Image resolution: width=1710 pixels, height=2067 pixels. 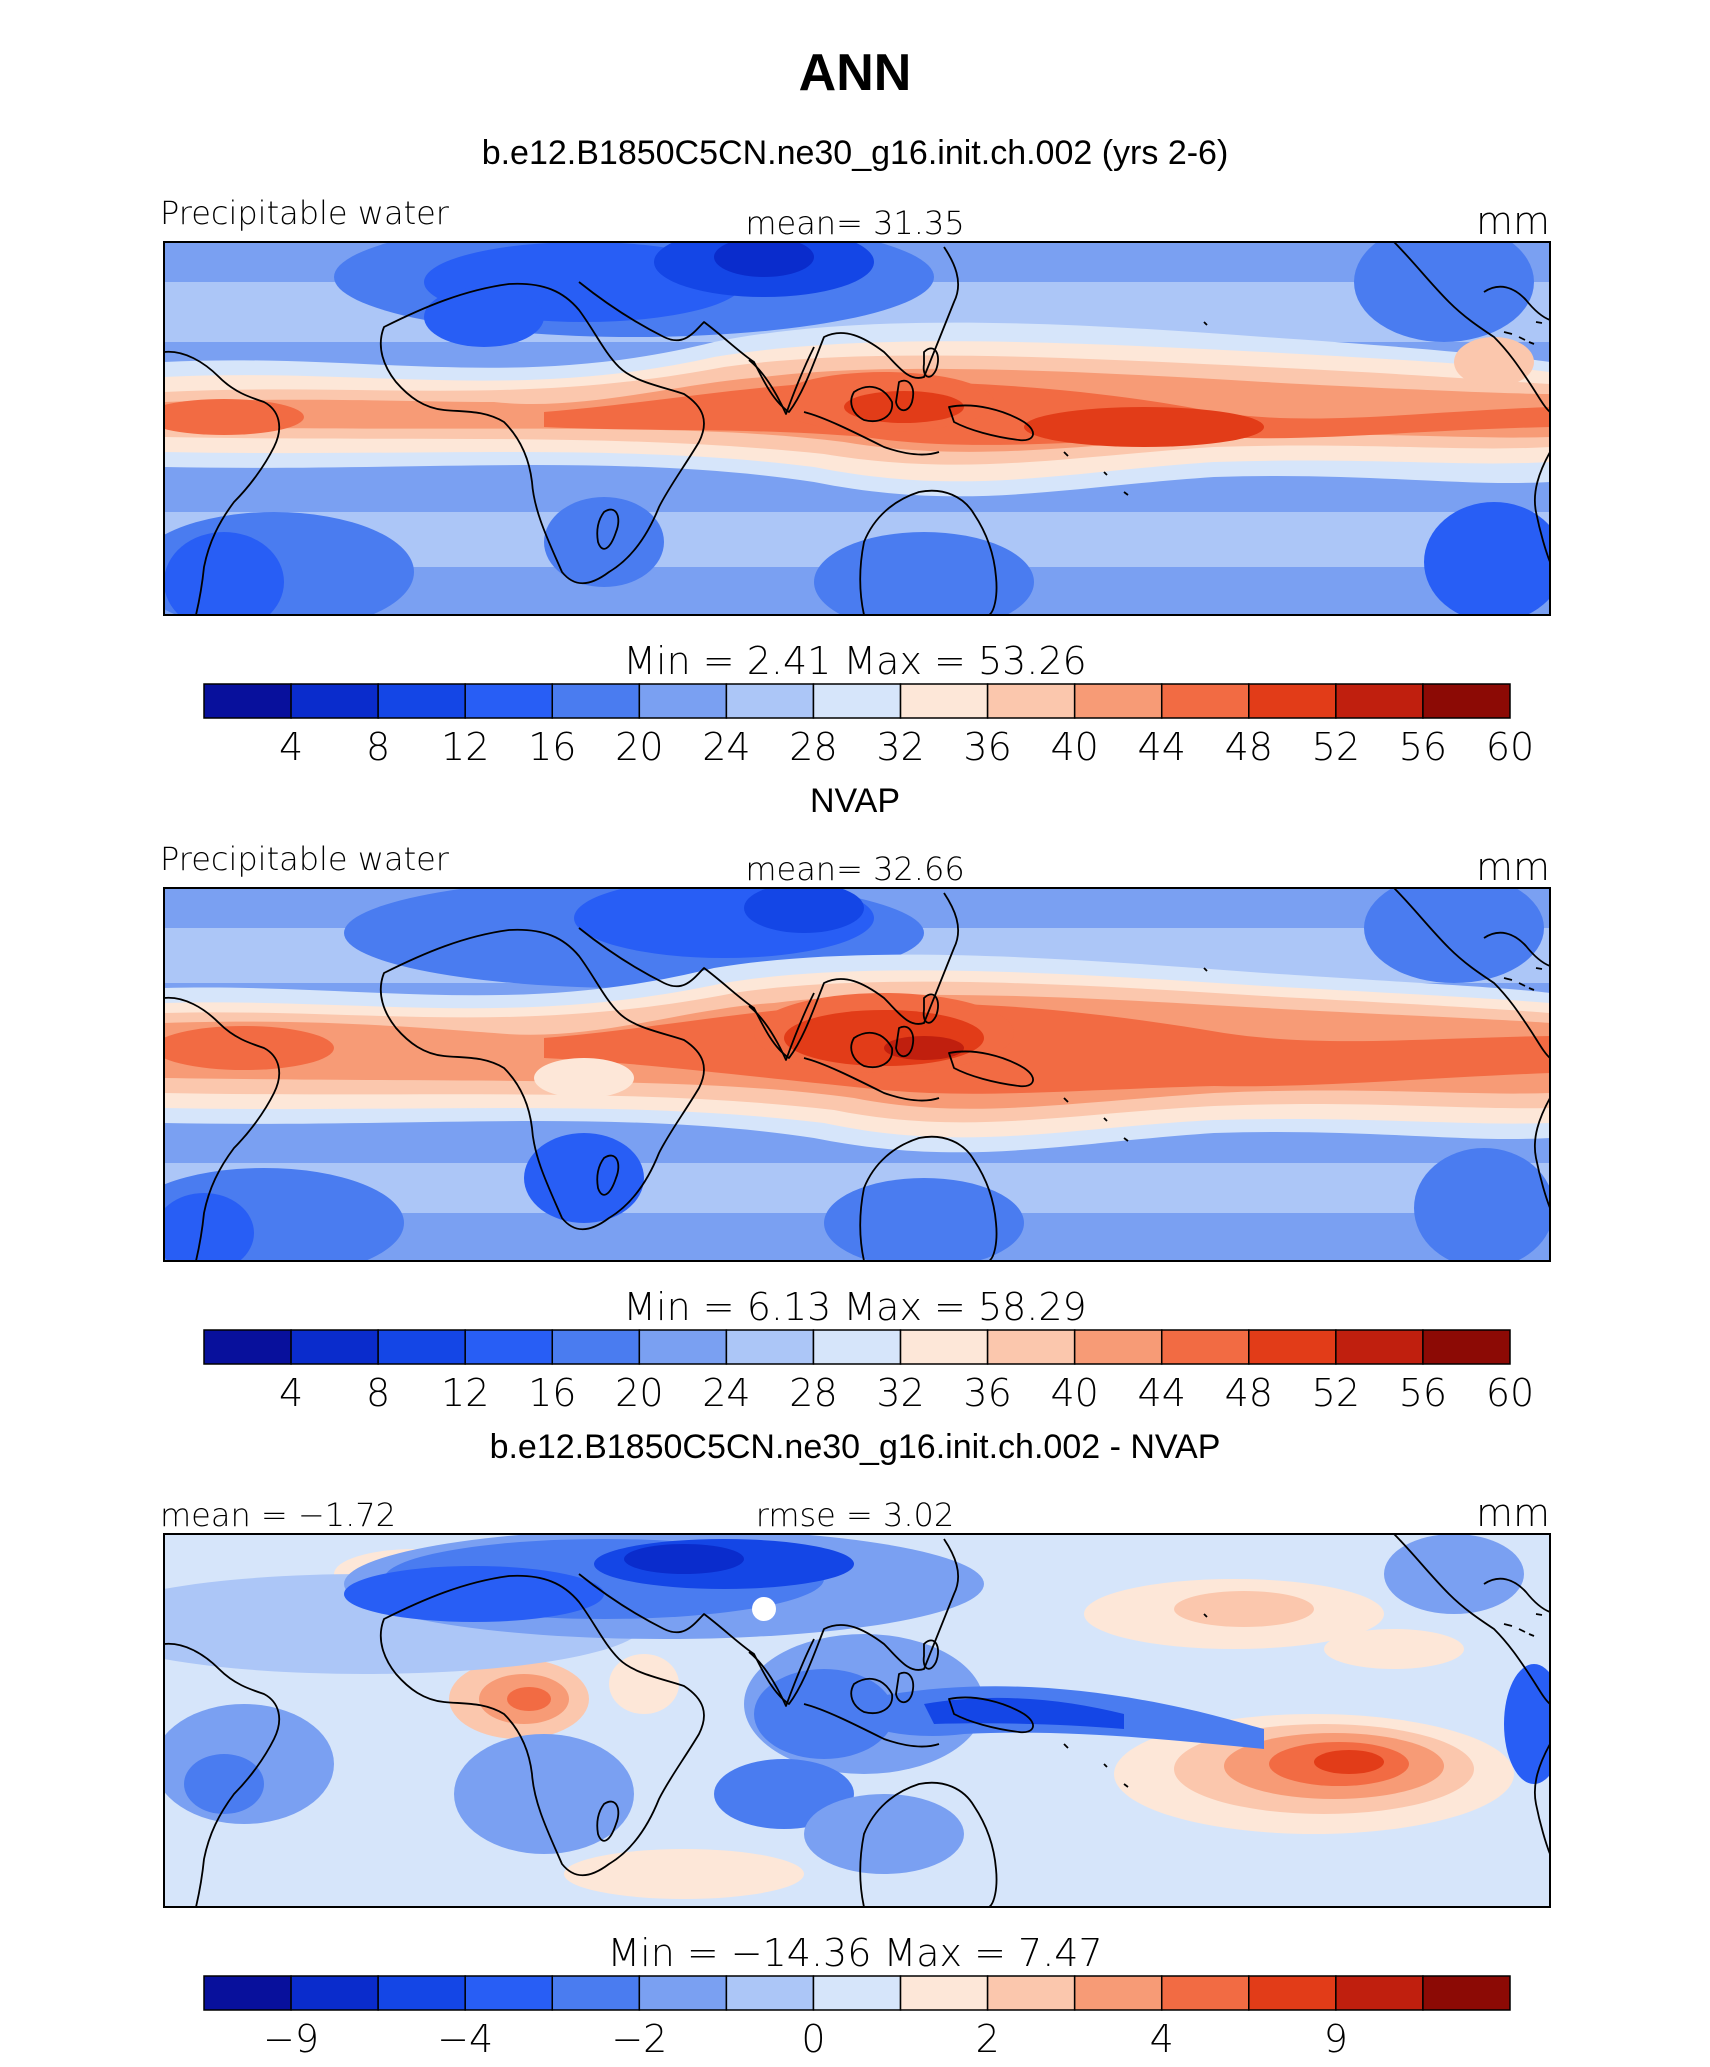 What do you see at coordinates (900, 1393) in the screenshot?
I see `colorbar-2-tick-label: 32` at bounding box center [900, 1393].